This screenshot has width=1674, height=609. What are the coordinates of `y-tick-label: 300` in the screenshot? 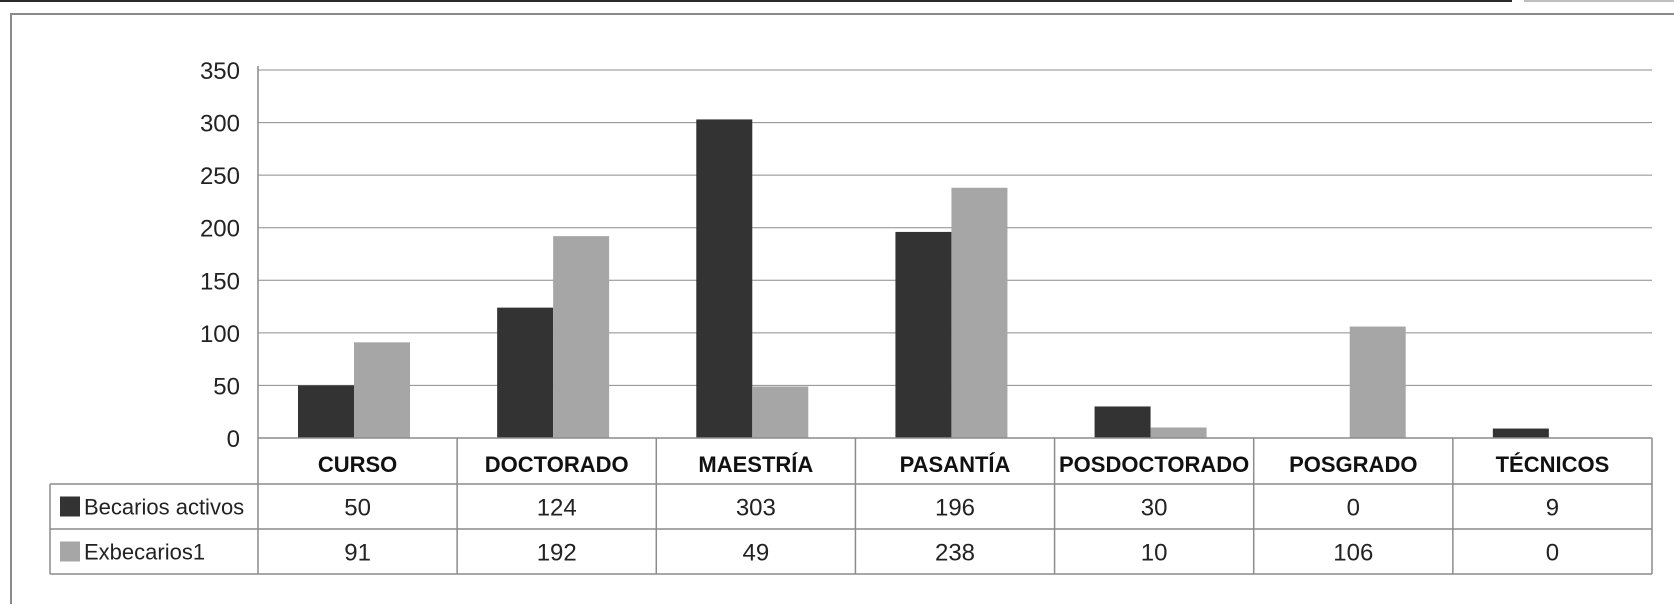 It's located at (220, 124).